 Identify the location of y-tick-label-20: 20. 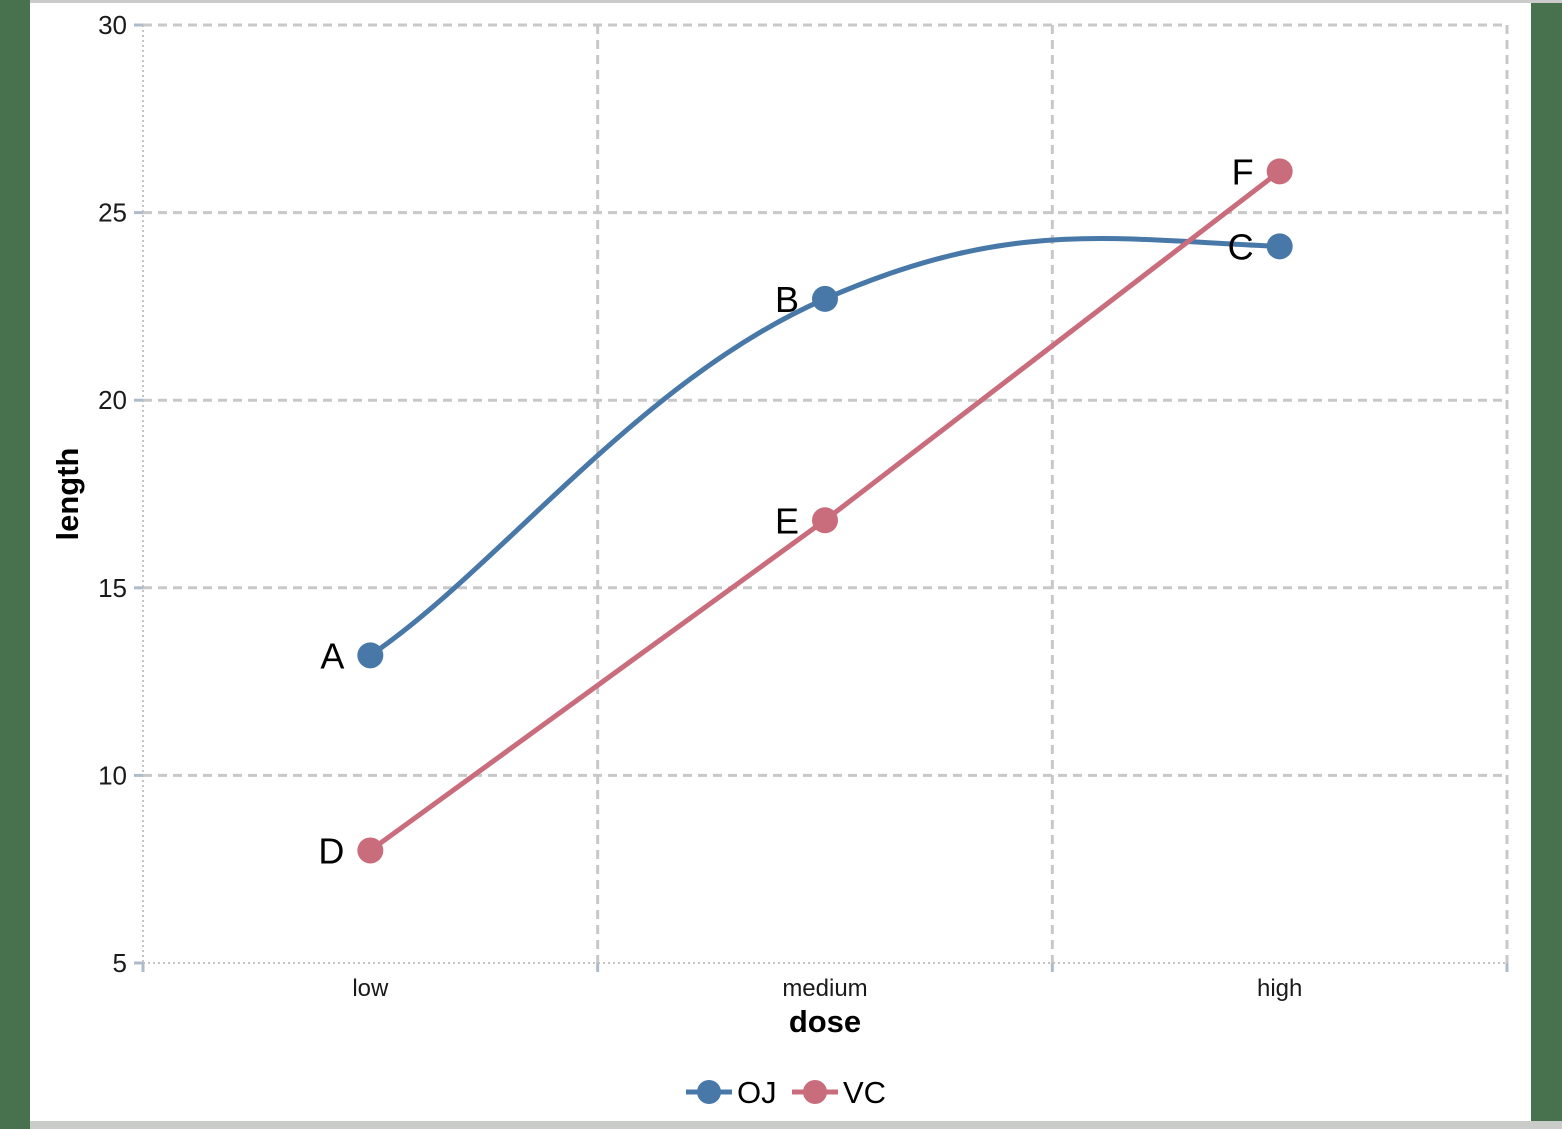
(112, 400).